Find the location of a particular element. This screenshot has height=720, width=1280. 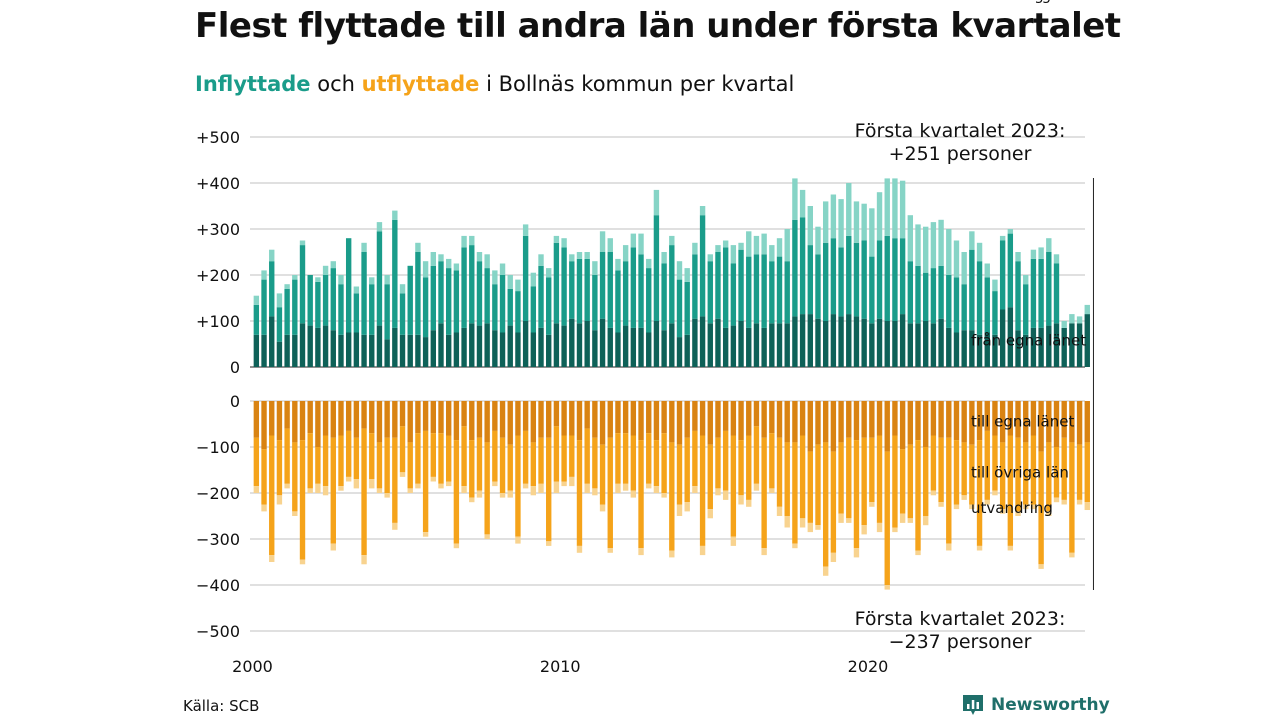

y-tick-label-bottom: 0 is located at coordinates (235, 401).